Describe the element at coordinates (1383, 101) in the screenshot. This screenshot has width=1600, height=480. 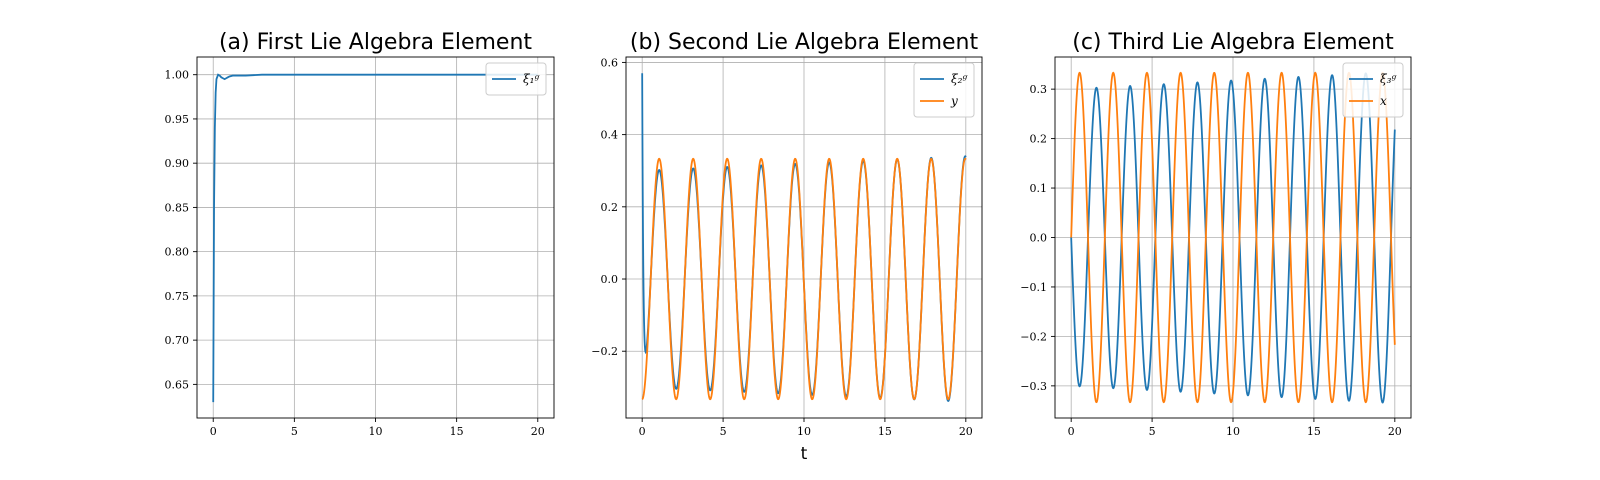
I see `legend-label: x` at that location.